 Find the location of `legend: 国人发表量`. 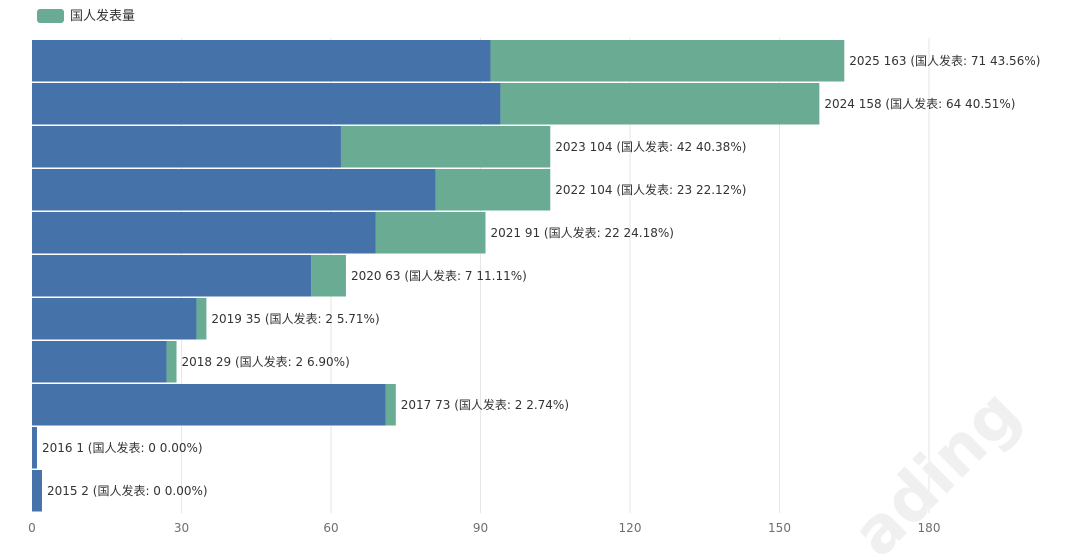

legend: 国人发表量 is located at coordinates (86, 16).